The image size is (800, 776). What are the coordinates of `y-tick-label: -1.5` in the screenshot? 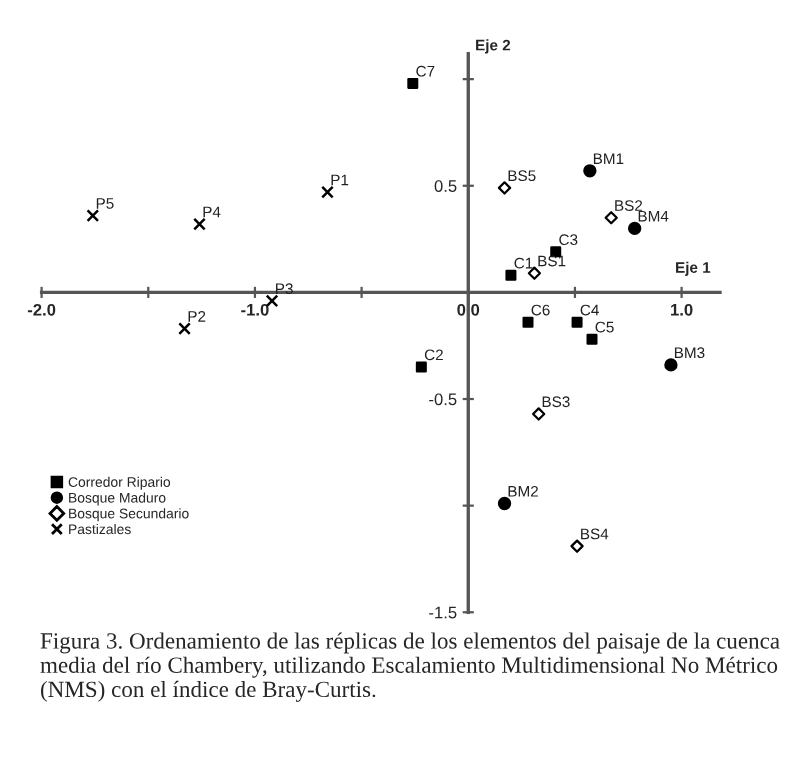 It's located at (443, 612).